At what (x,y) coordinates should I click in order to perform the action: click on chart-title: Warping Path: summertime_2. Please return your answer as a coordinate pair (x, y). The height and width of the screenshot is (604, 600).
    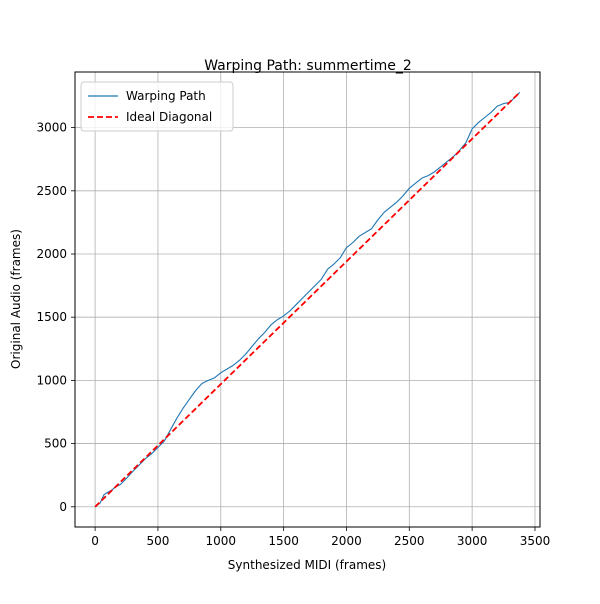
    Looking at the image, I should click on (308, 66).